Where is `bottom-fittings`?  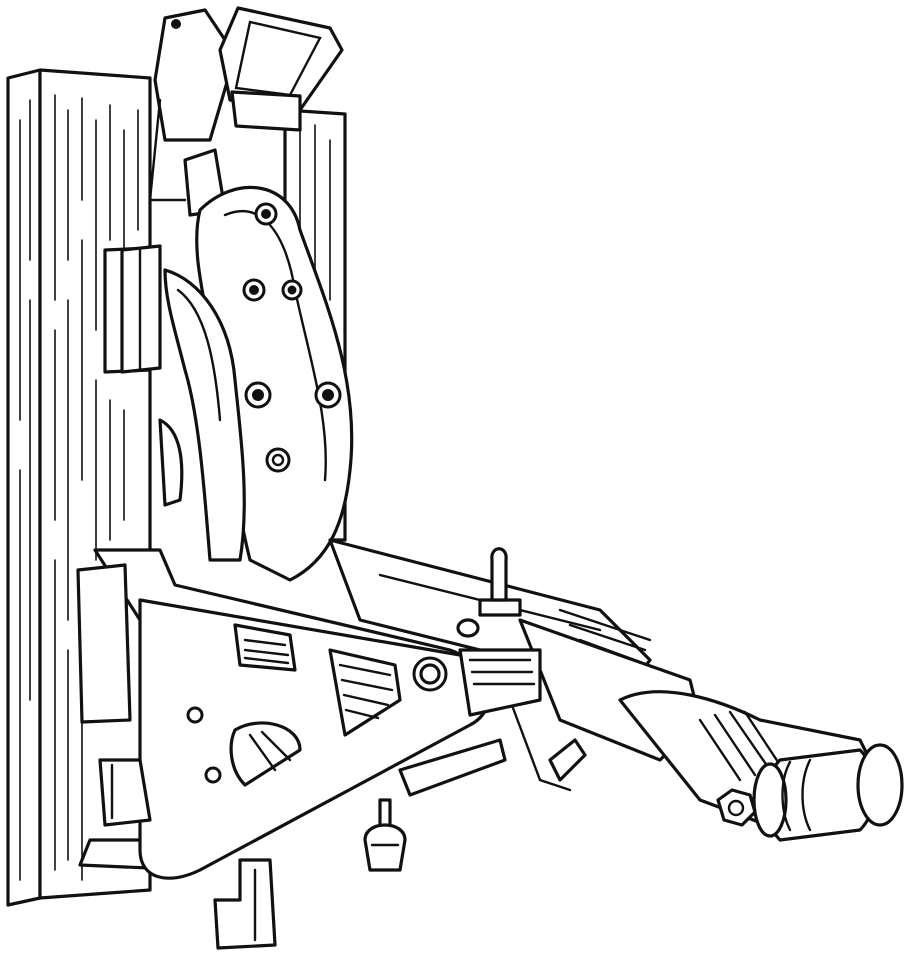 bottom-fittings is located at coordinates (360, 844).